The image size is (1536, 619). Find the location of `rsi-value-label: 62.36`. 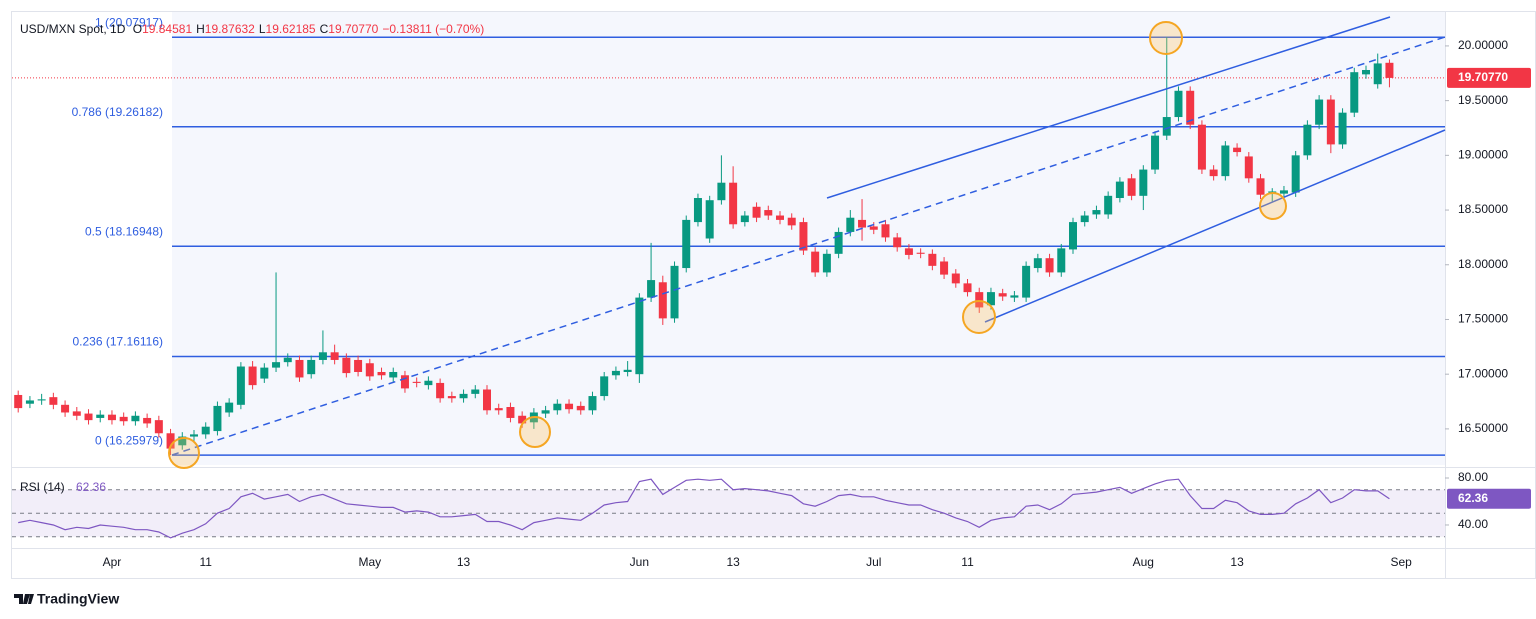

rsi-value-label: 62.36 is located at coordinates (1473, 498).